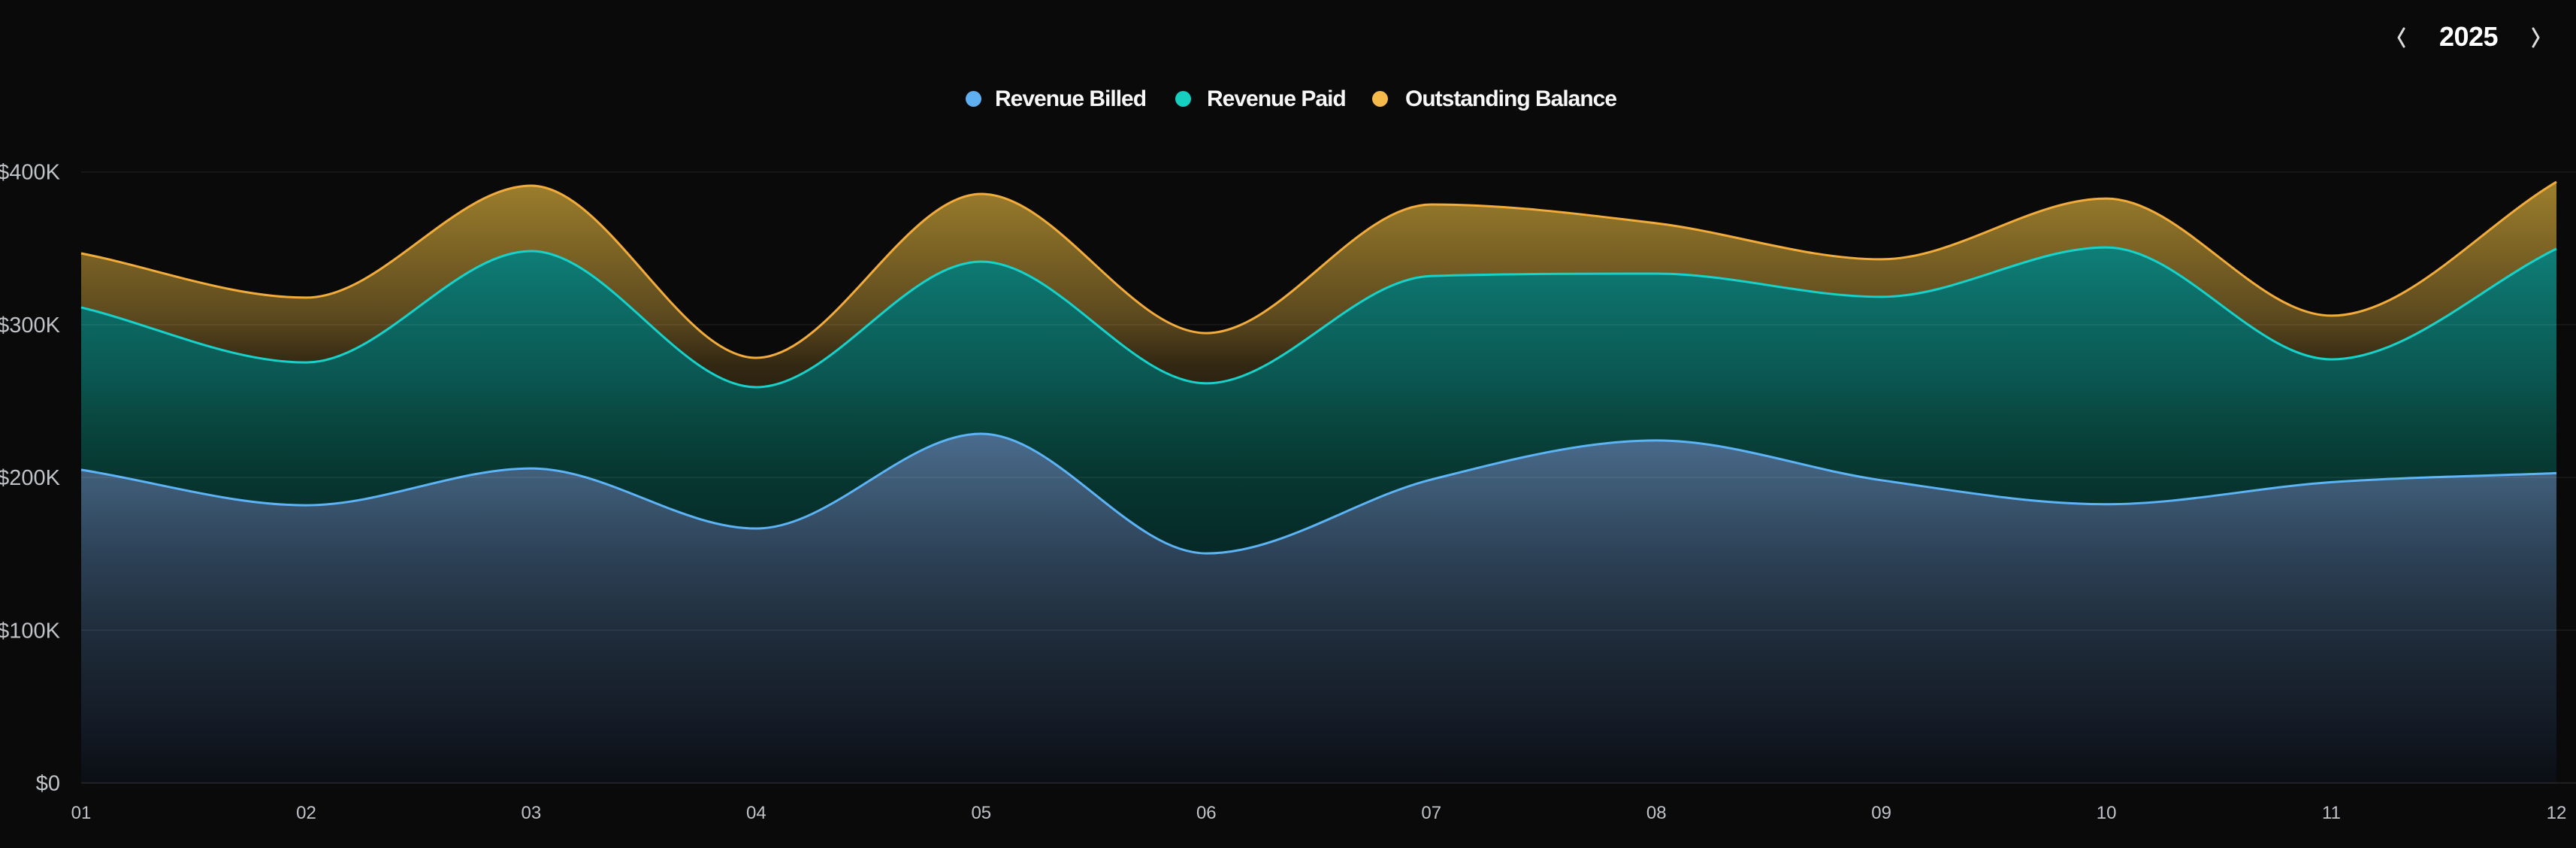 Image resolution: width=2576 pixels, height=848 pixels. Describe the element at coordinates (31, 631) in the screenshot. I see `svg-text: $100K` at that location.